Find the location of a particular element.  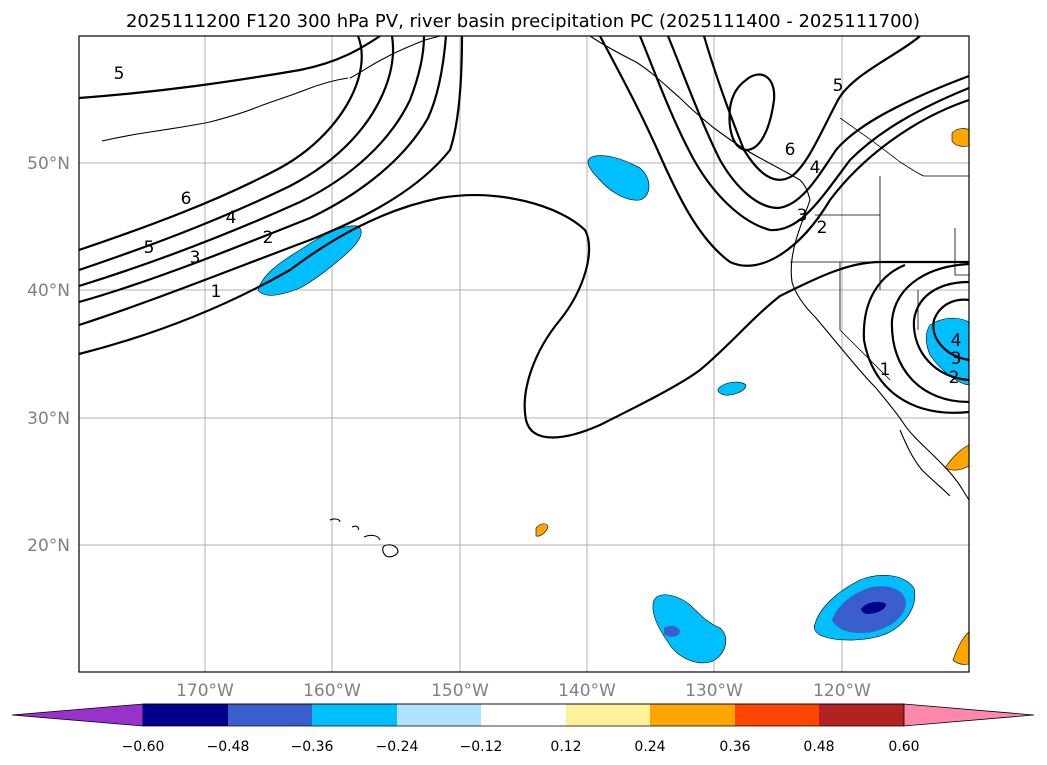

hawaiian-islands is located at coordinates (364, 538).